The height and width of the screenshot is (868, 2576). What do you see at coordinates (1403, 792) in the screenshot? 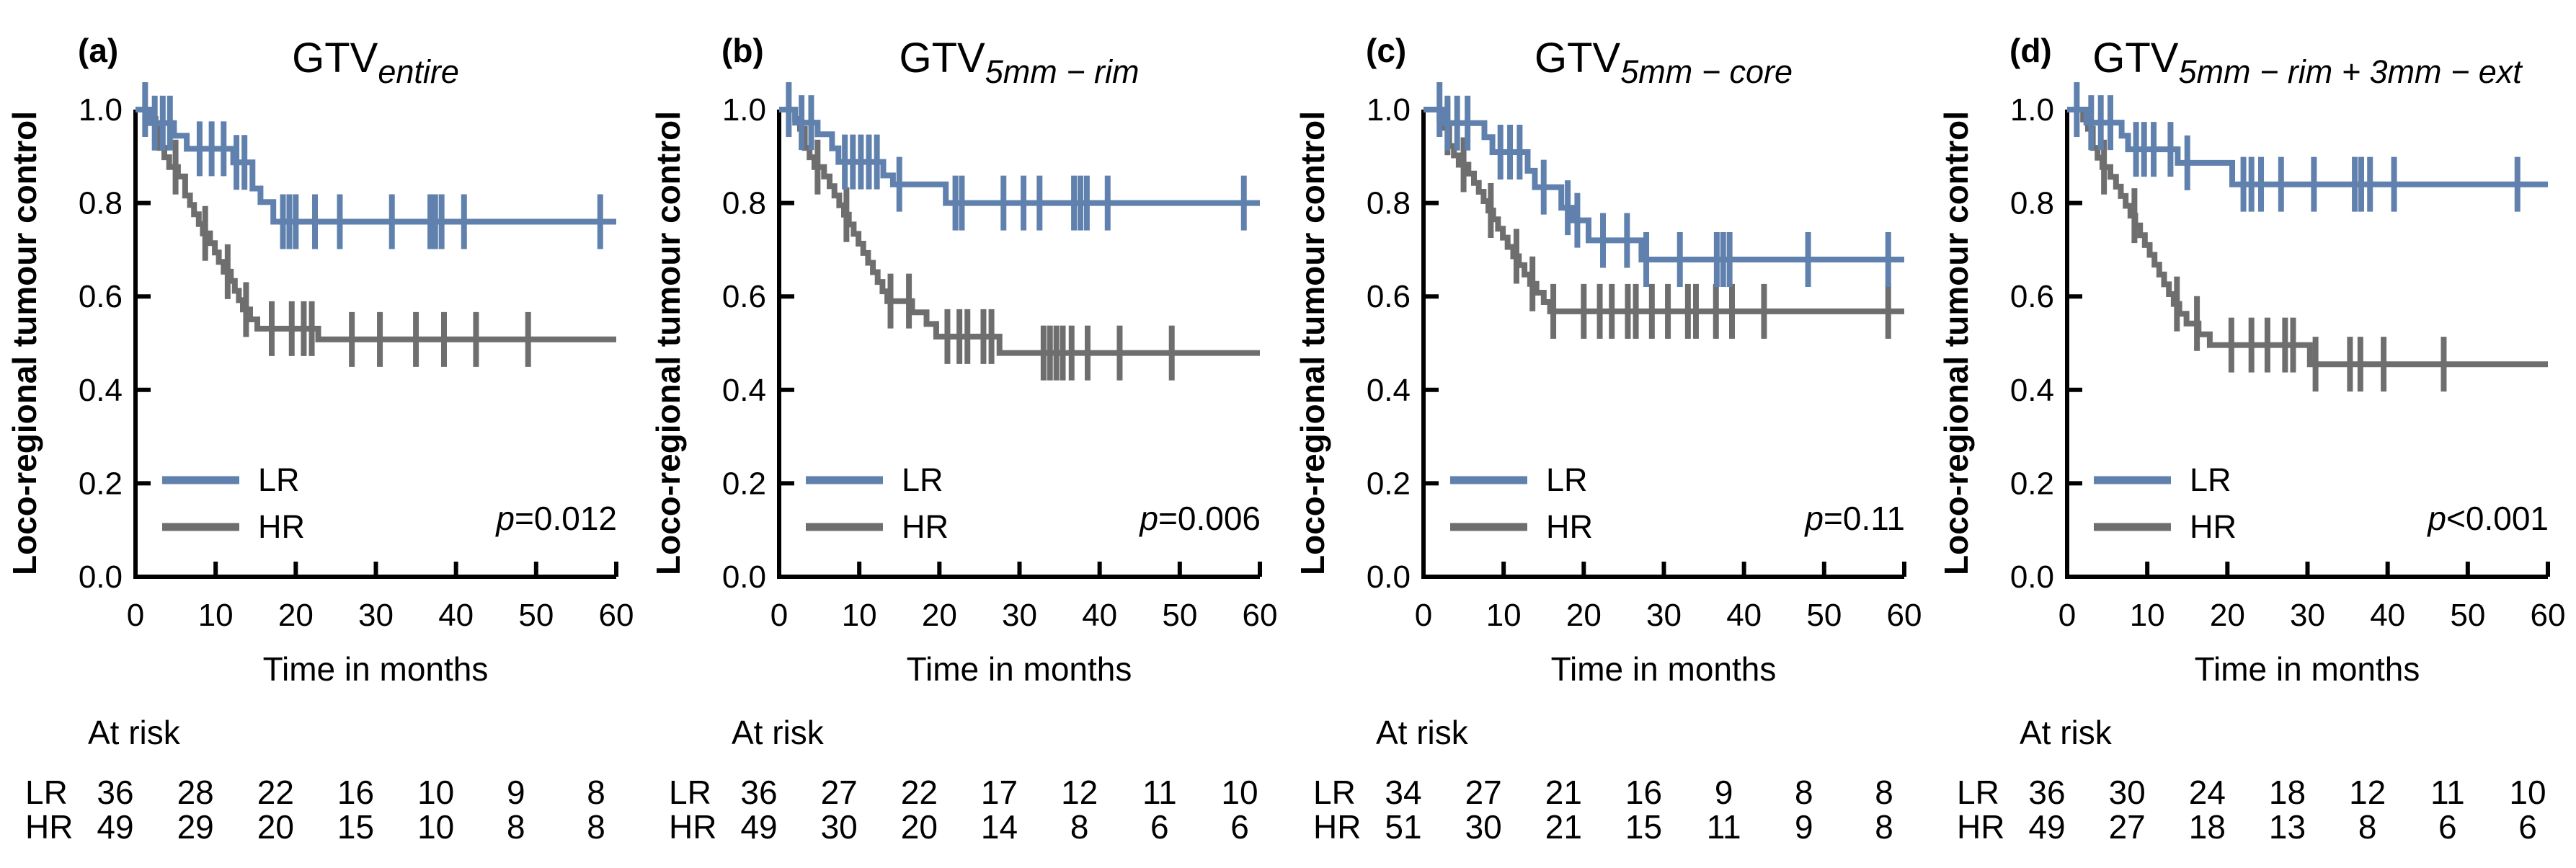
I see `at-risk-count-lr: 34` at bounding box center [1403, 792].